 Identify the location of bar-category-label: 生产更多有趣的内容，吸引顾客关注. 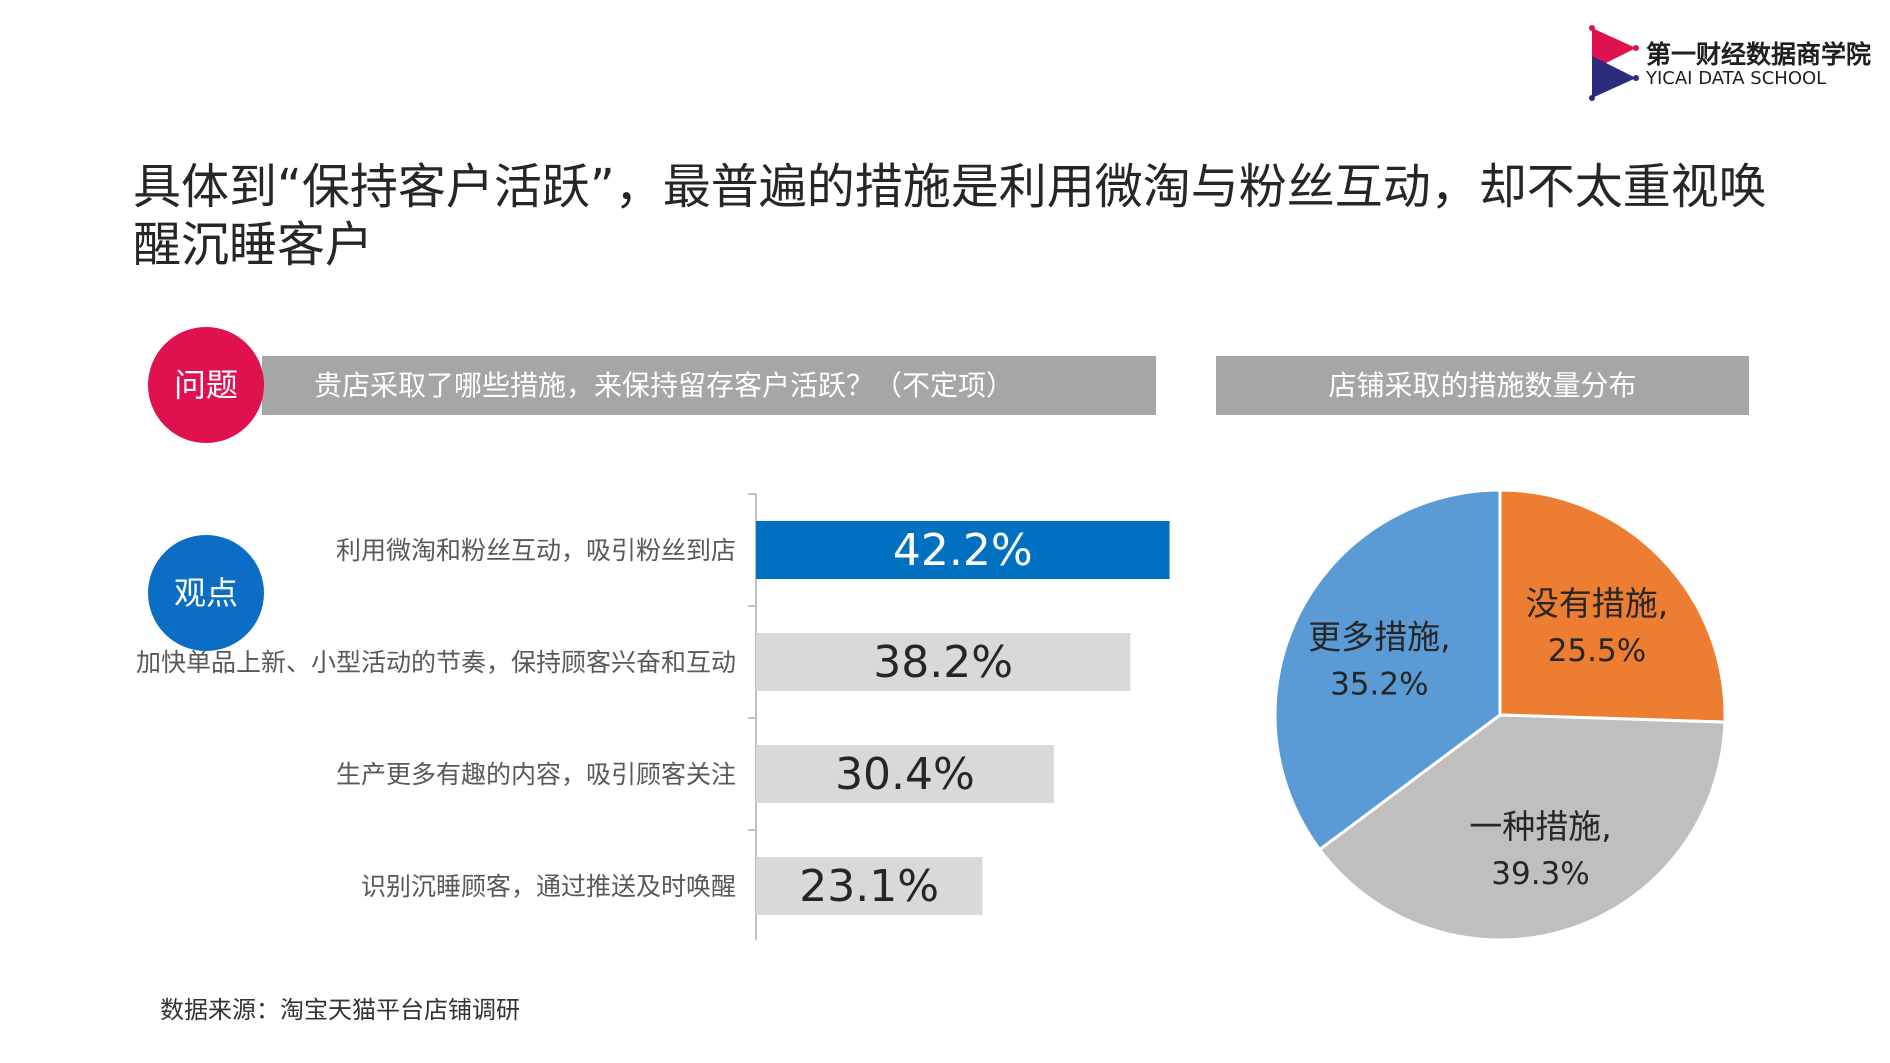
(536, 774).